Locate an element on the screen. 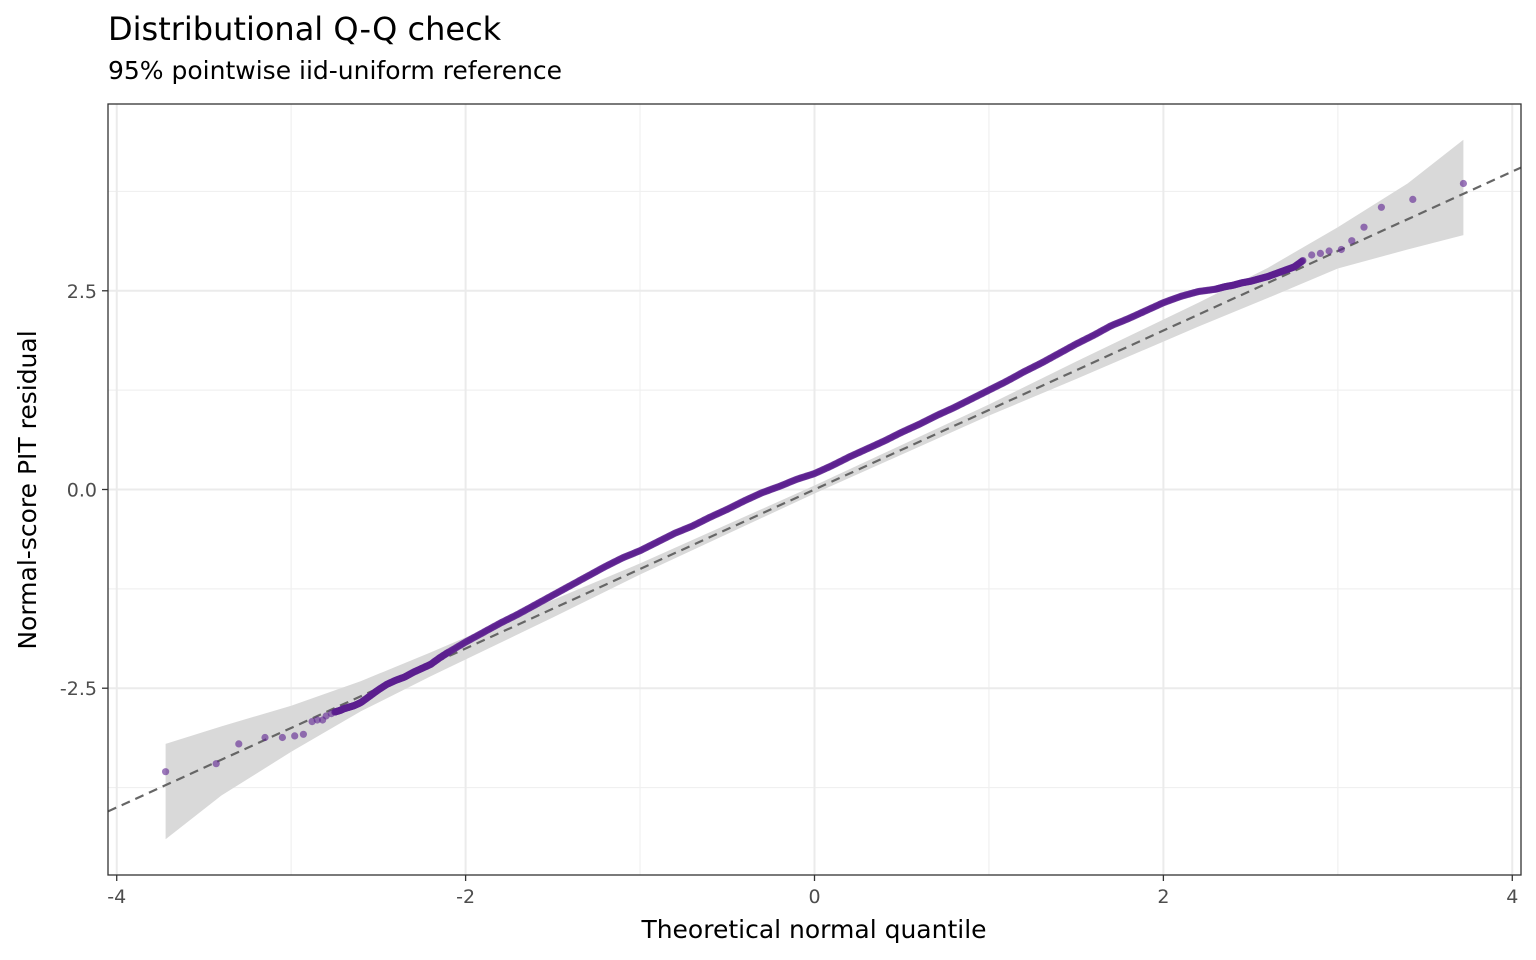  y-tick-label: 0.0 is located at coordinates (82, 491).